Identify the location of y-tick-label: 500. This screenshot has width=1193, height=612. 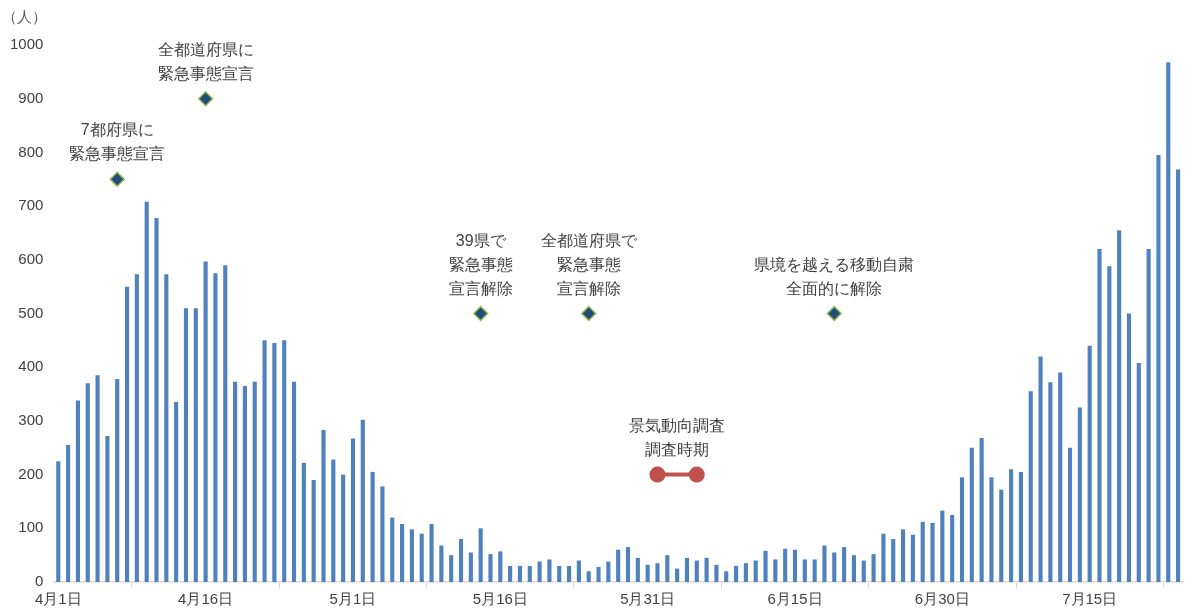
(31, 312).